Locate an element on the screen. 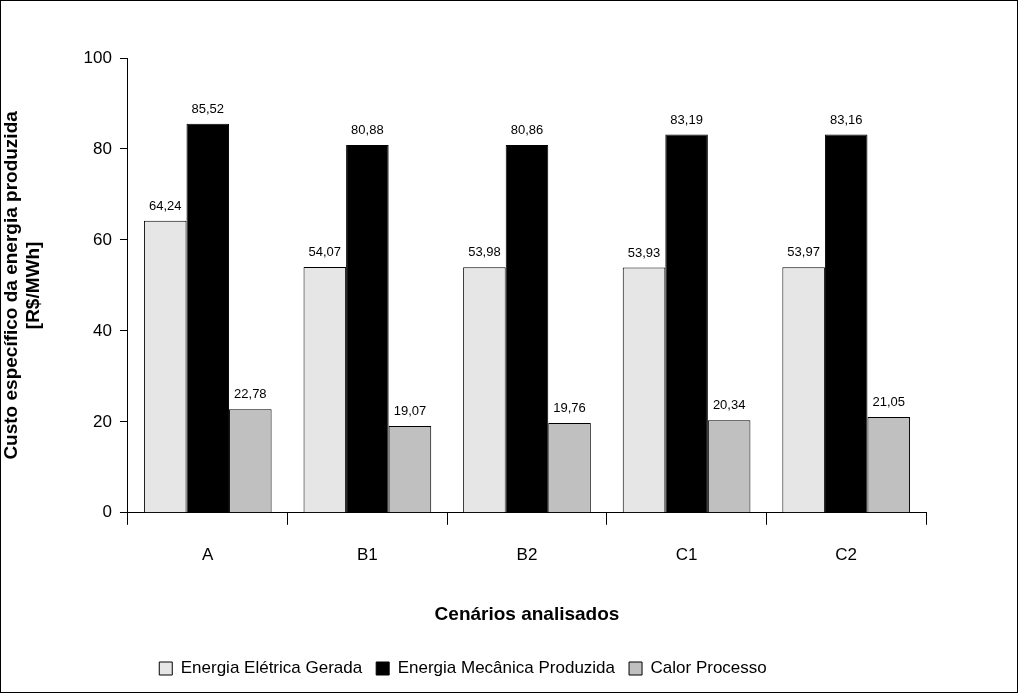 The height and width of the screenshot is (693, 1018). x-tick-label: B2 is located at coordinates (527, 554).